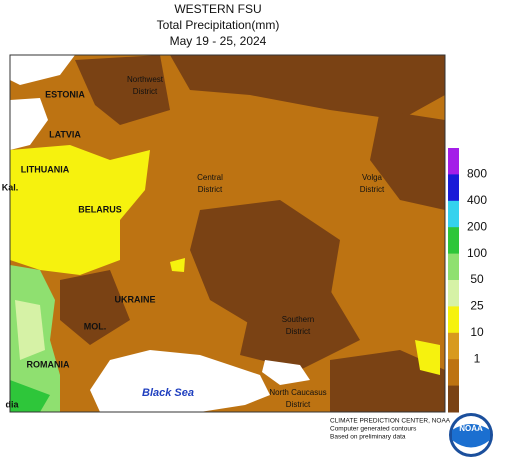  What do you see at coordinates (145, 79) in the screenshot?
I see `map-label: Northwest` at bounding box center [145, 79].